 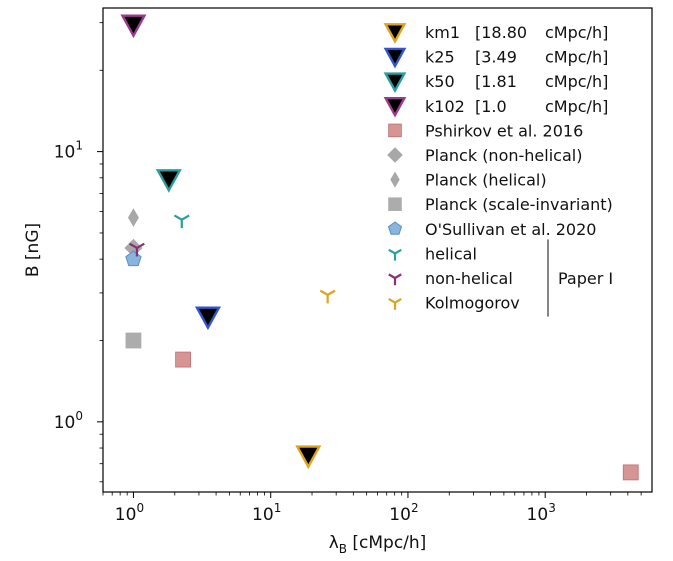 I want to click on legend-entry-k50: k50 [1.81 cMpc/h], so click(x=495, y=83).